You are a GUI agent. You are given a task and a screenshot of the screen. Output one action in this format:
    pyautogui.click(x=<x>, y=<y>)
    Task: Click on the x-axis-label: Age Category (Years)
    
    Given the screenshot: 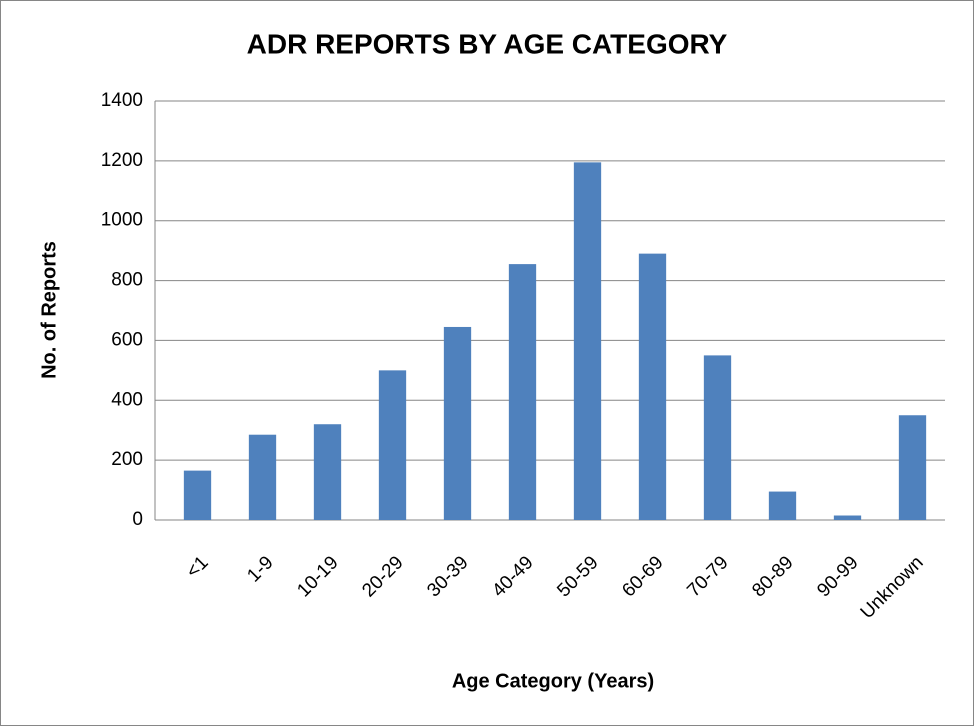 What is the action you would take?
    pyautogui.click(x=553, y=681)
    